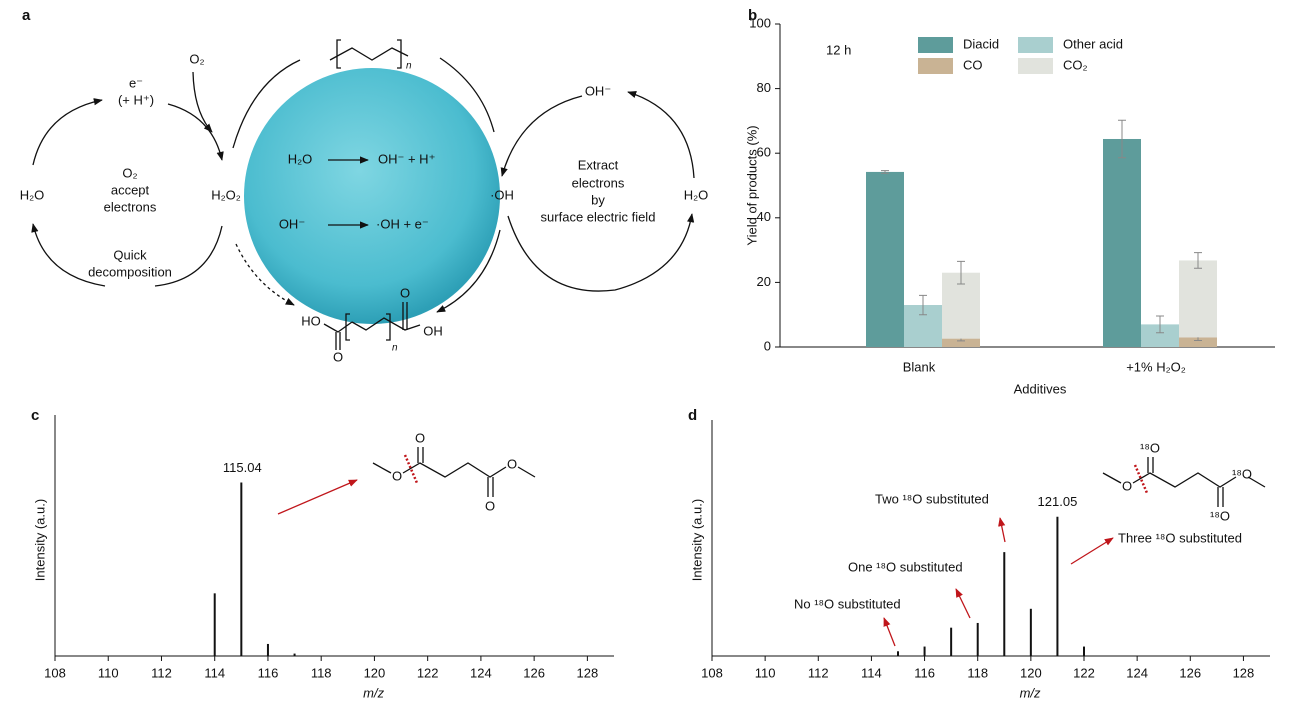  What do you see at coordinates (760, 22) in the screenshot?
I see `y-tick-label: 100` at bounding box center [760, 22].